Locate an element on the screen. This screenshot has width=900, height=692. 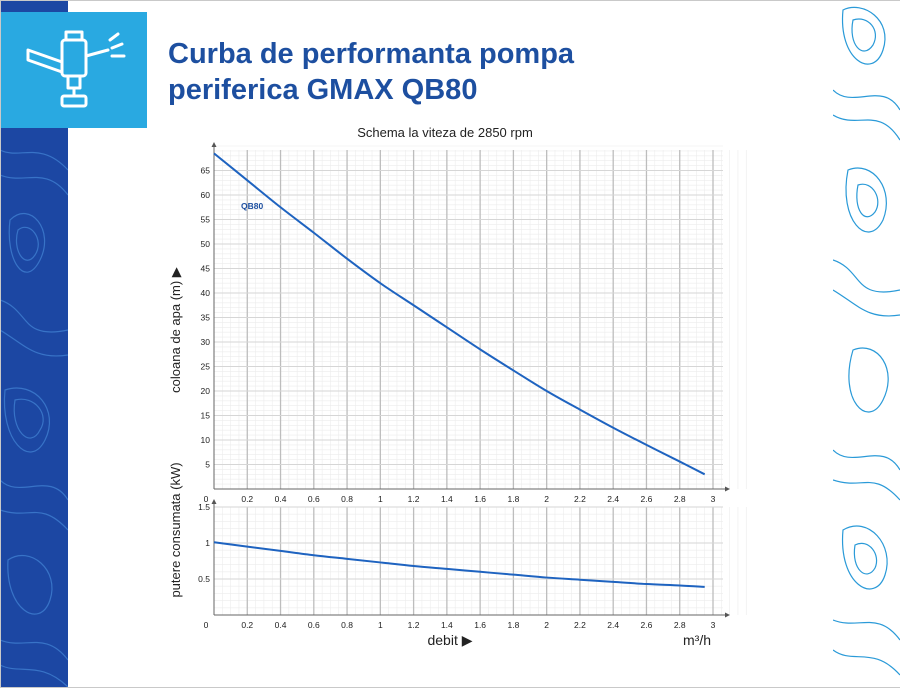
y-tick-label: 50 is located at coordinates (206, 244).